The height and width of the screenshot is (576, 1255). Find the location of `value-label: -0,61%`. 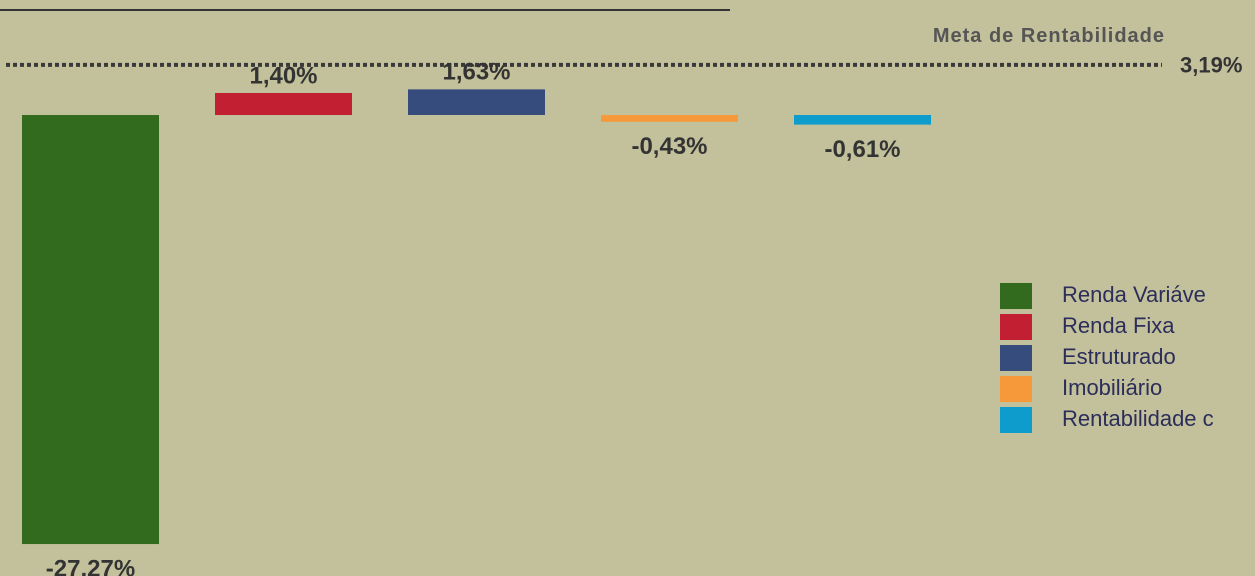

value-label: -0,61% is located at coordinates (862, 149).